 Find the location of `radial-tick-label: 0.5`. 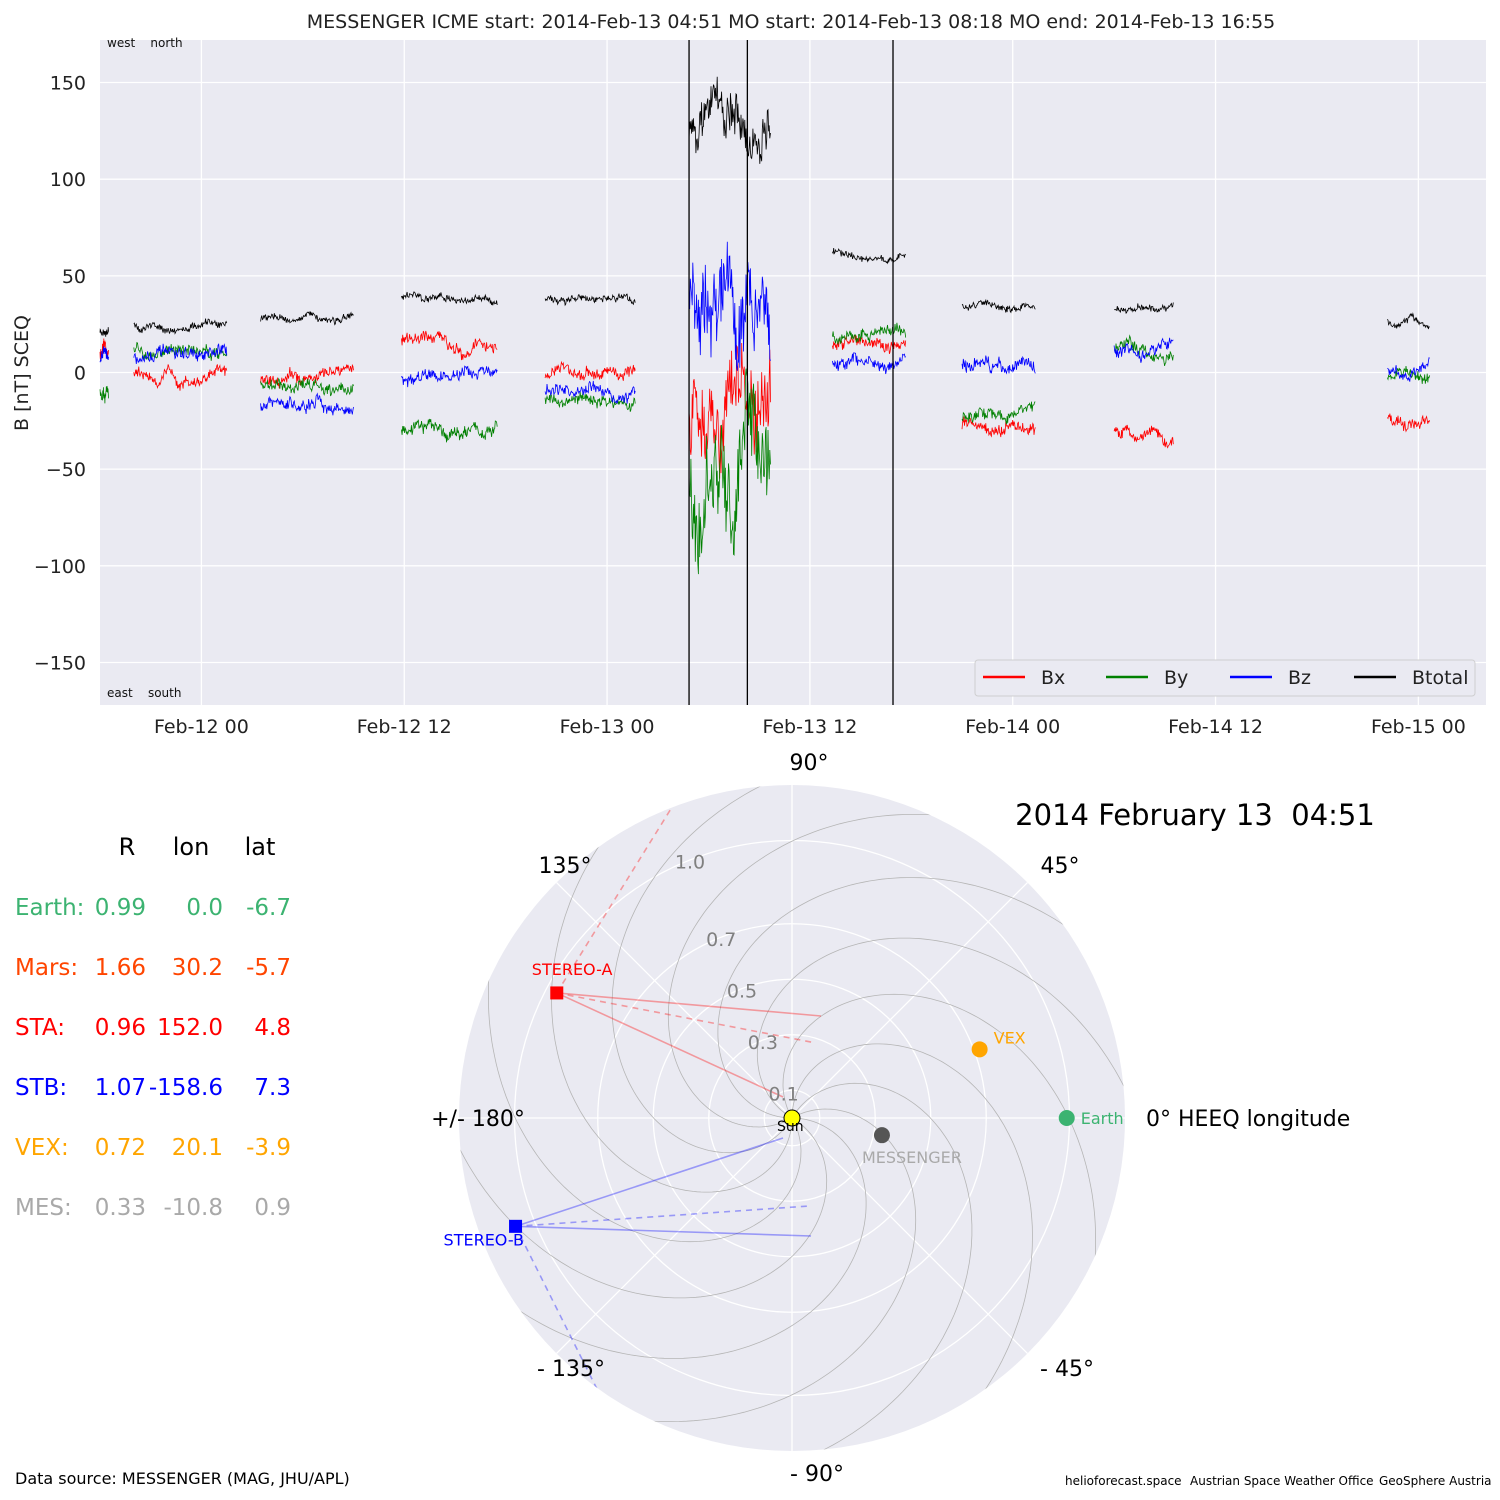

radial-tick-label: 0.5 is located at coordinates (742, 991).